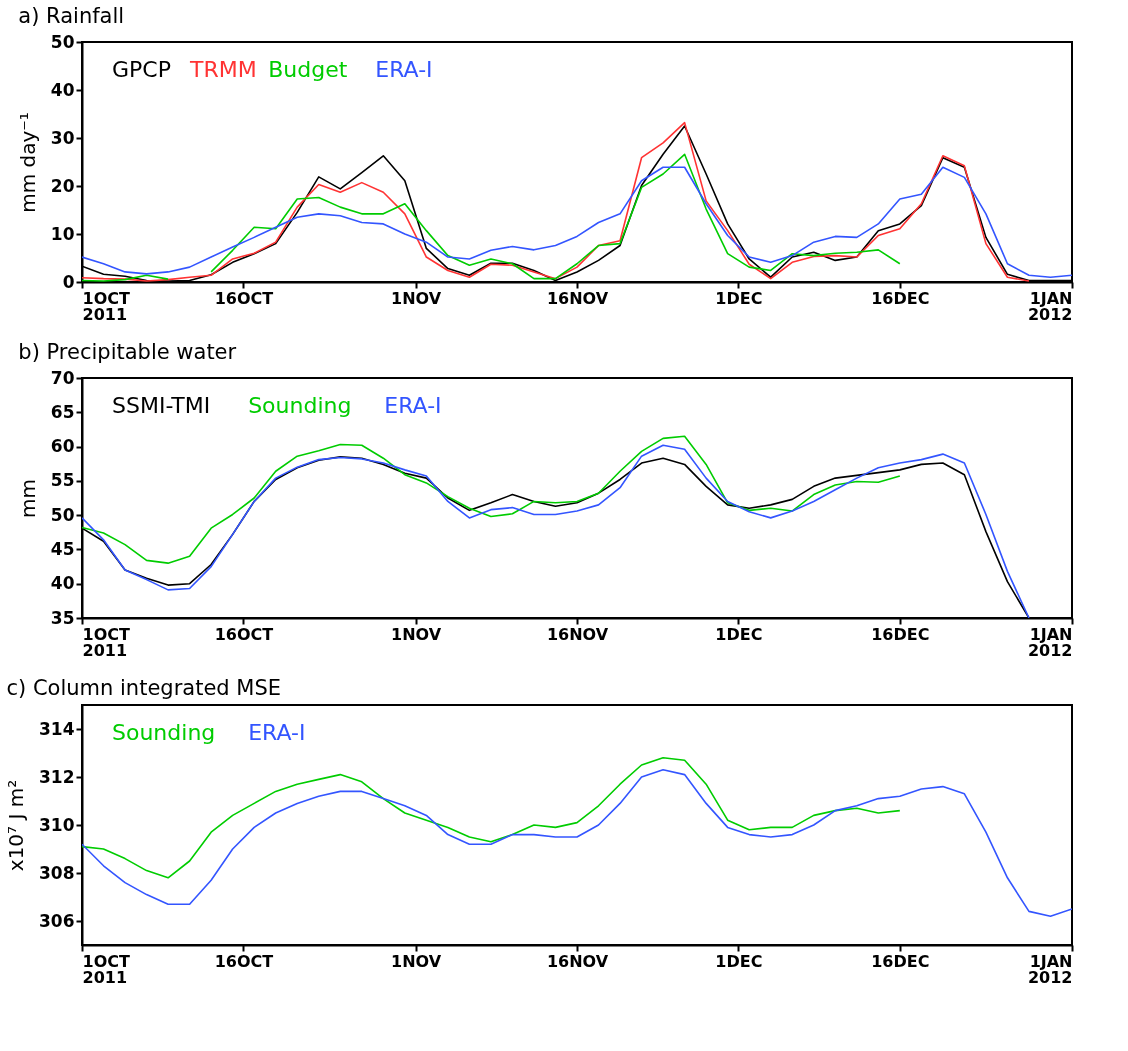  Describe the element at coordinates (62, 480) in the screenshot. I see `y-tick-label: 55` at that location.